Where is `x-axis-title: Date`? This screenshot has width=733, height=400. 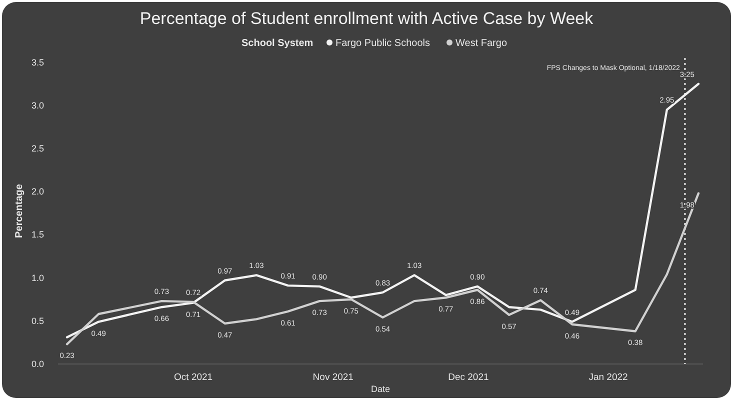
x-axis-title: Date is located at coordinates (380, 389).